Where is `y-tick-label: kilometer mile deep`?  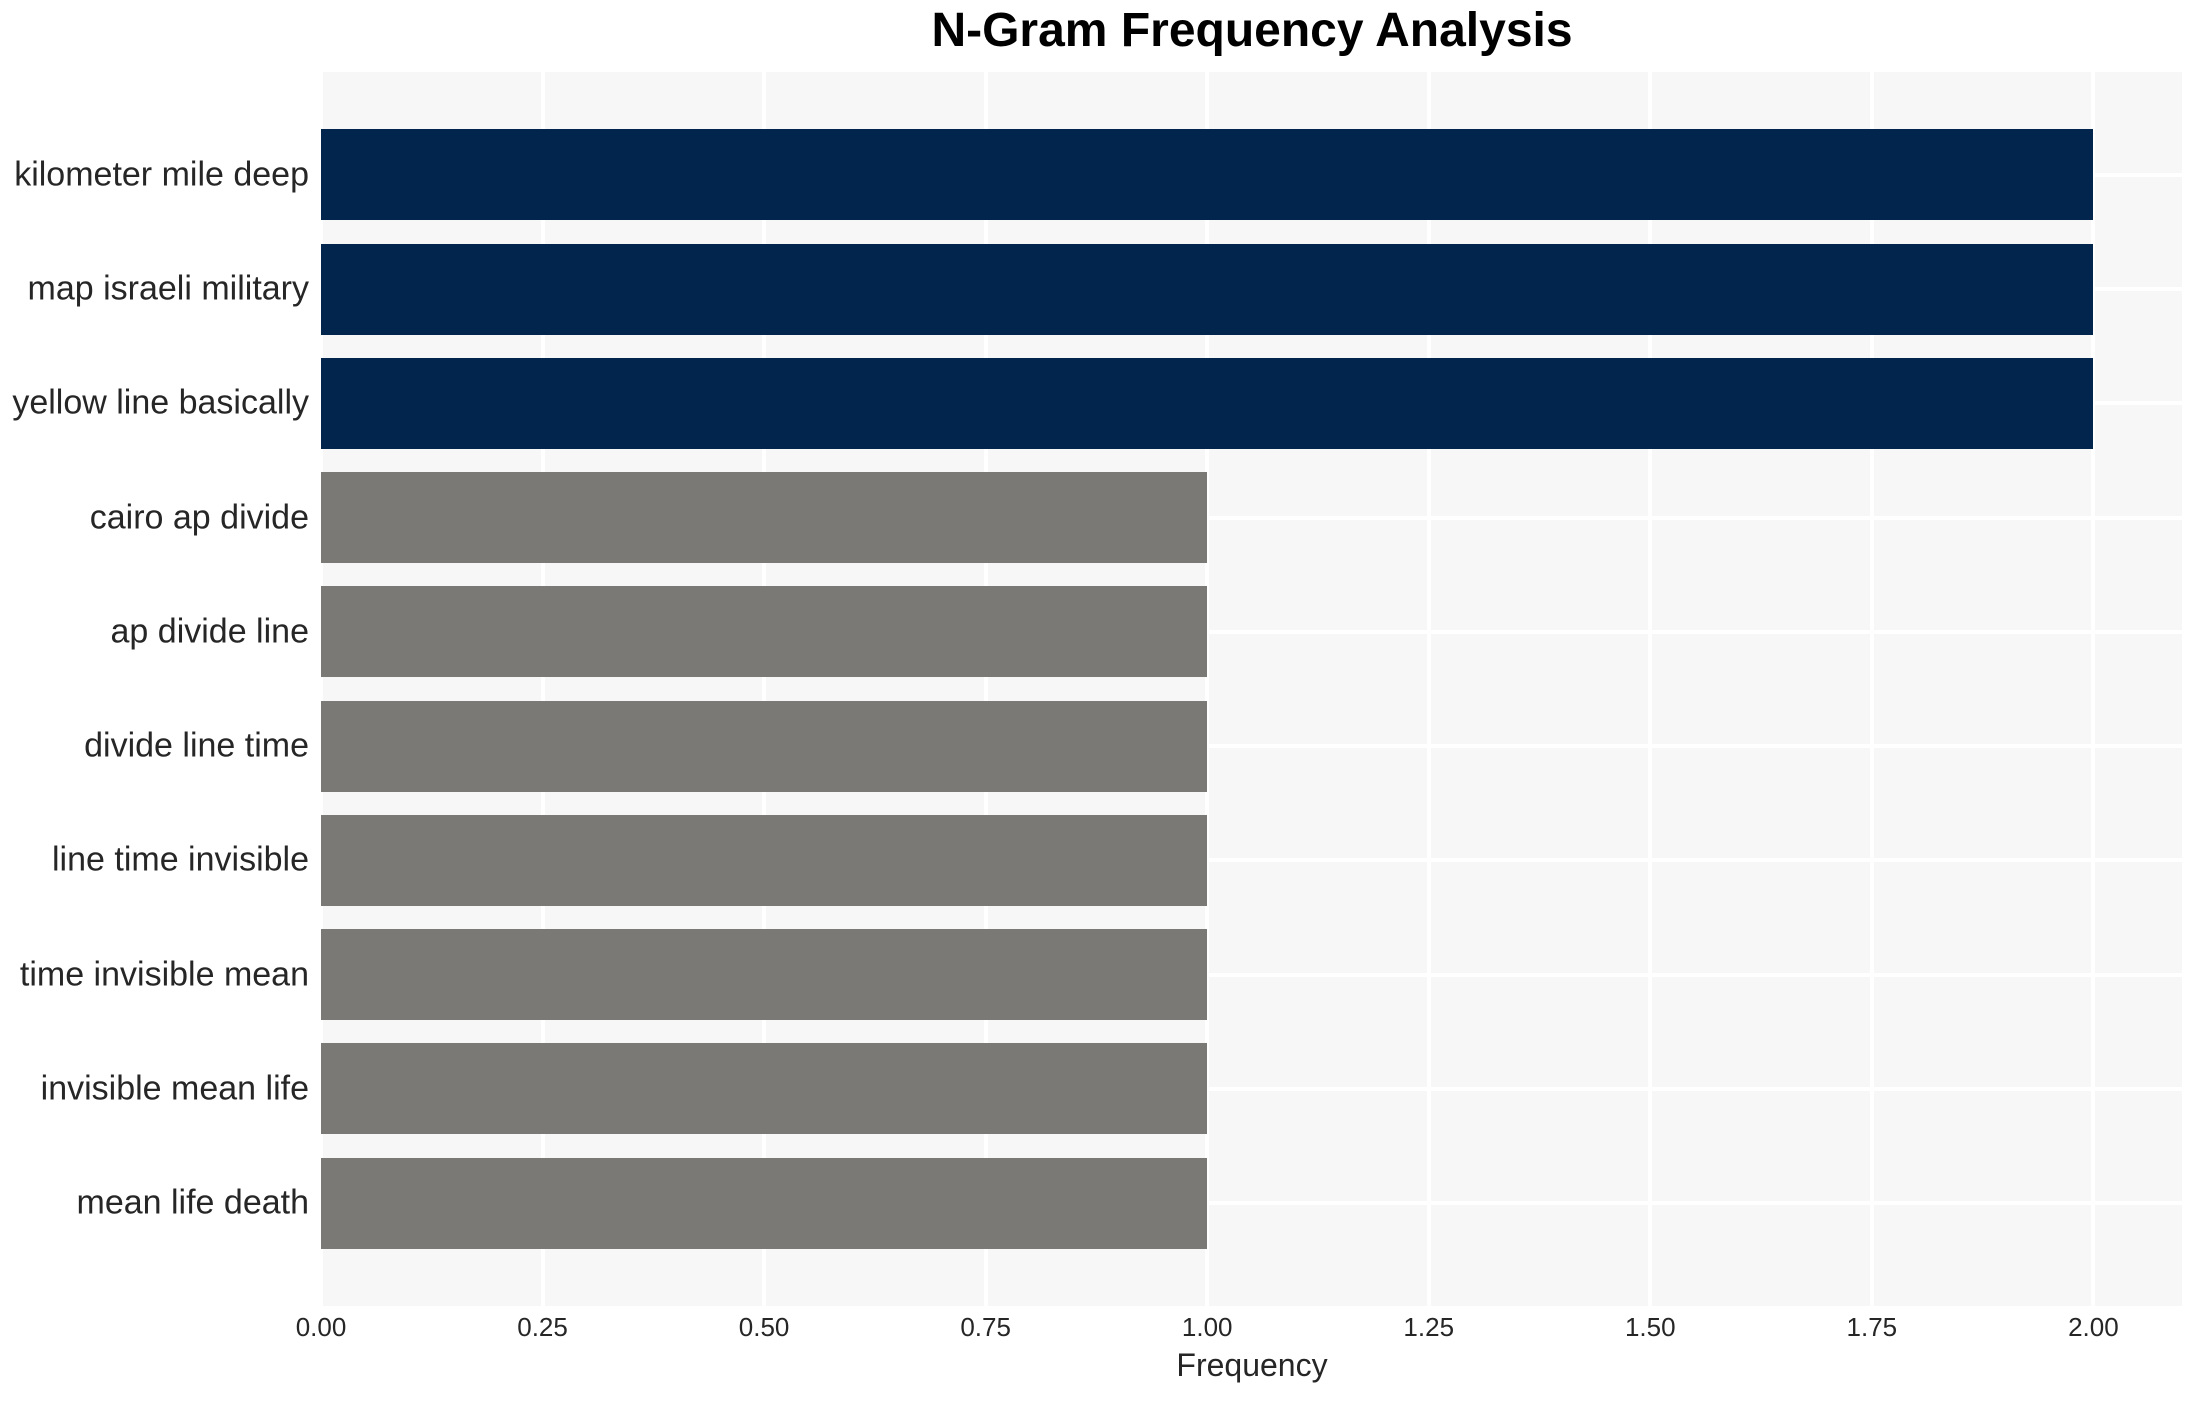 y-tick-label: kilometer mile deep is located at coordinates (161, 174).